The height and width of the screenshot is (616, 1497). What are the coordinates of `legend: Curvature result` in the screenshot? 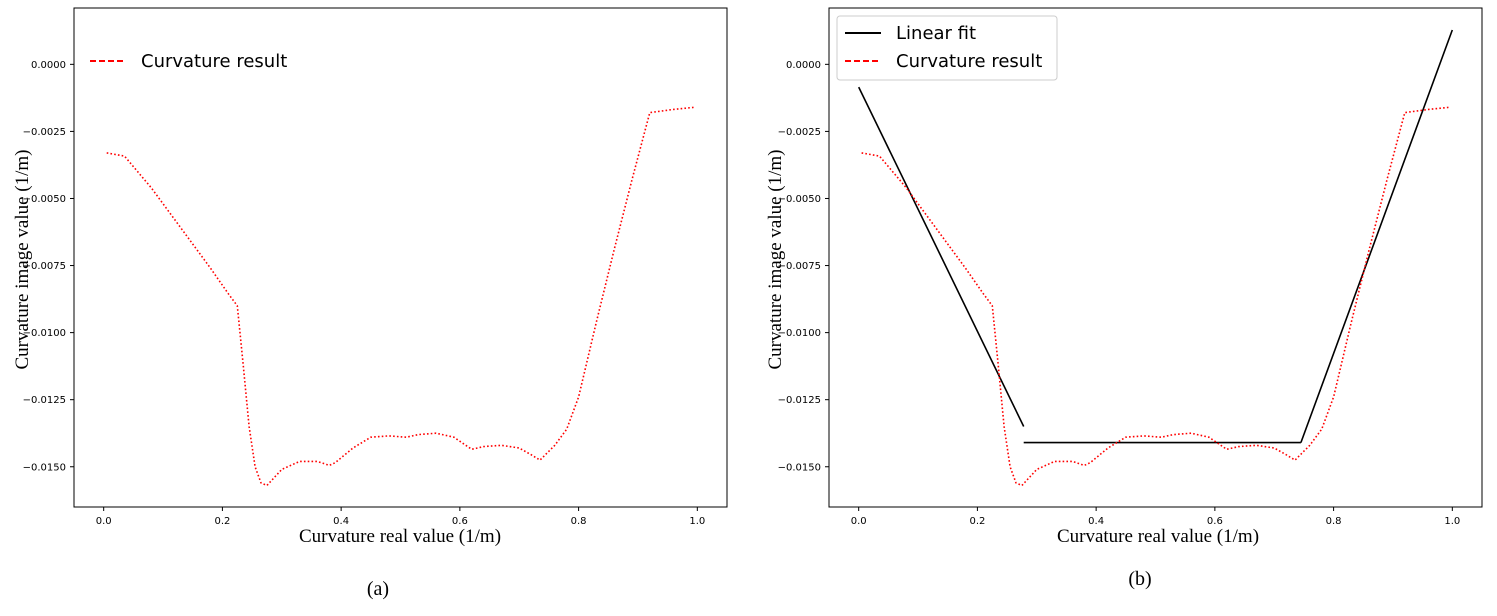 It's located at (188, 61).